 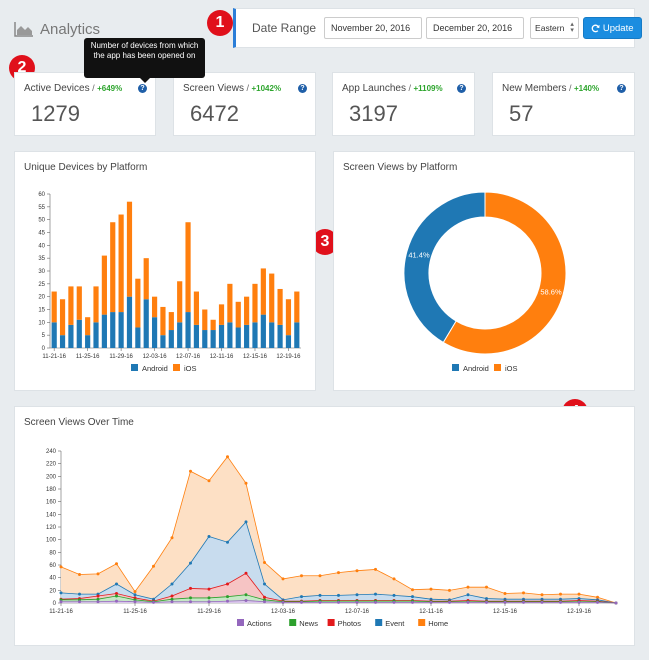 What do you see at coordinates (110, 88) in the screenshot?
I see `stat-delta: +649%` at bounding box center [110, 88].